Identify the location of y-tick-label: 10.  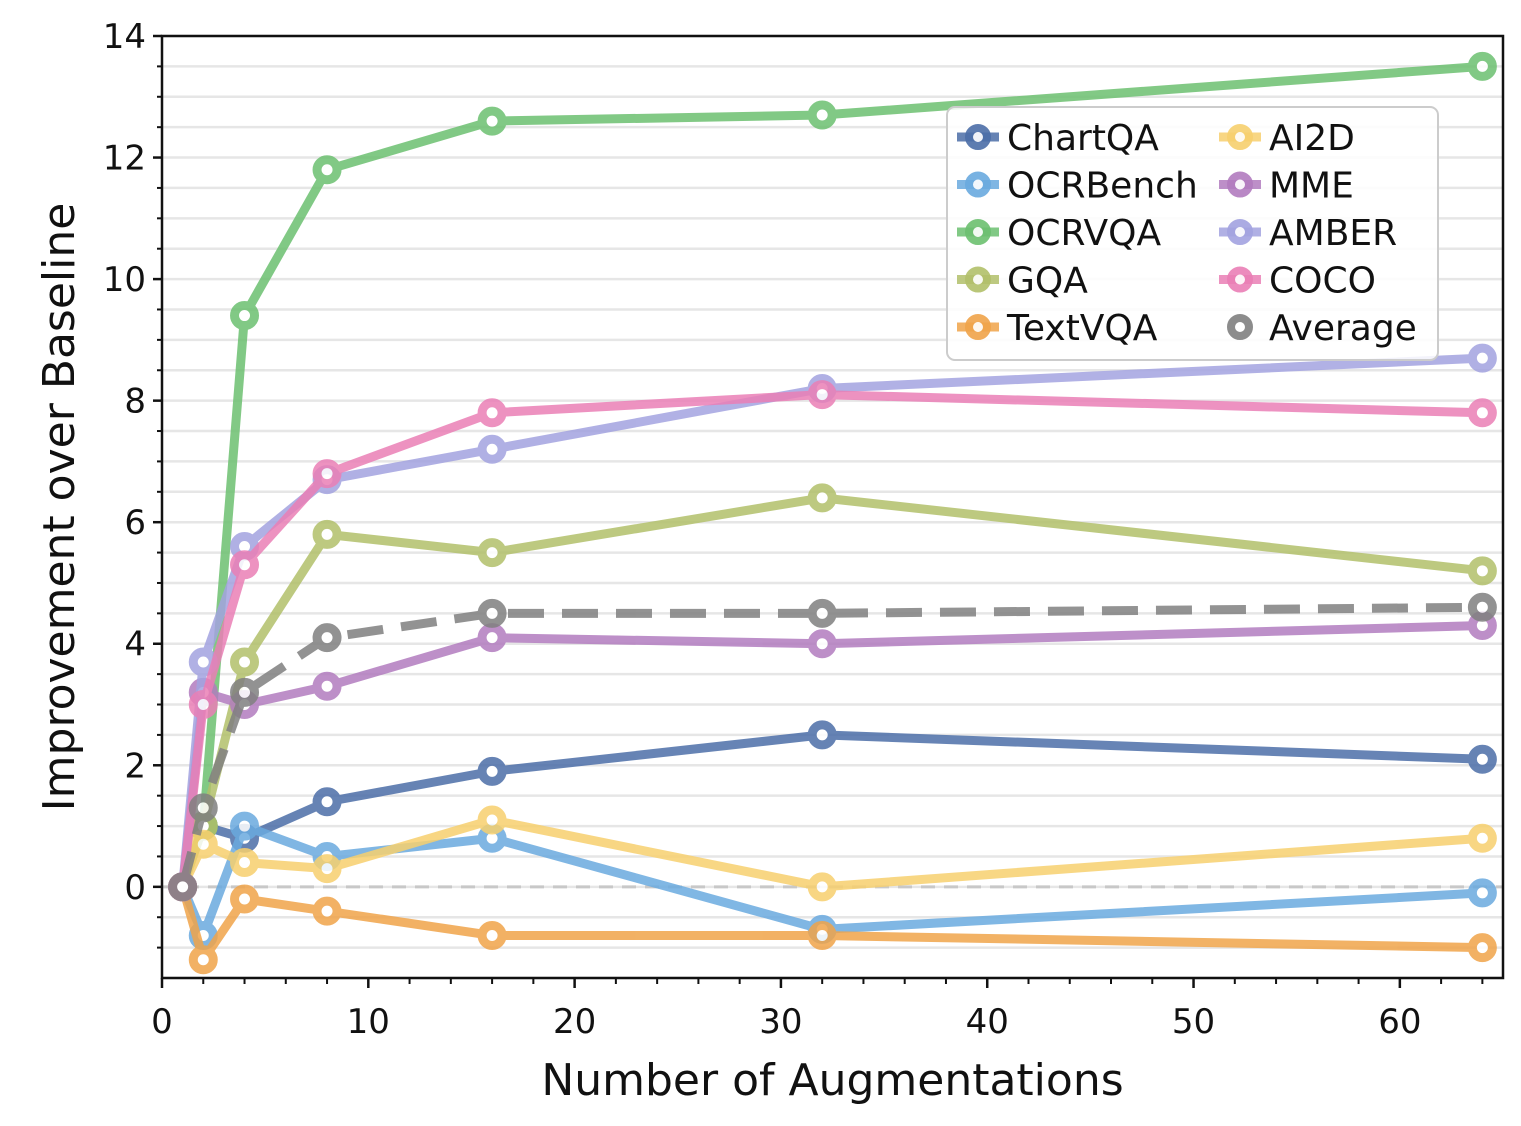
(124, 280).